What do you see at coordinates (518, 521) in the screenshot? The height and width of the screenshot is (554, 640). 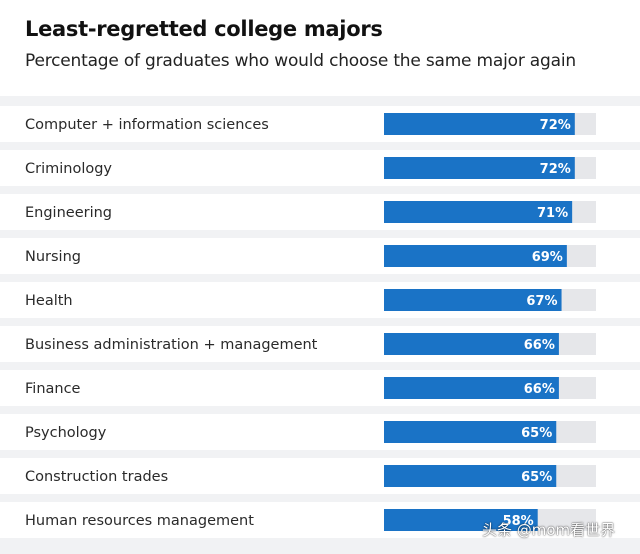 I see `value-label: 58%` at bounding box center [518, 521].